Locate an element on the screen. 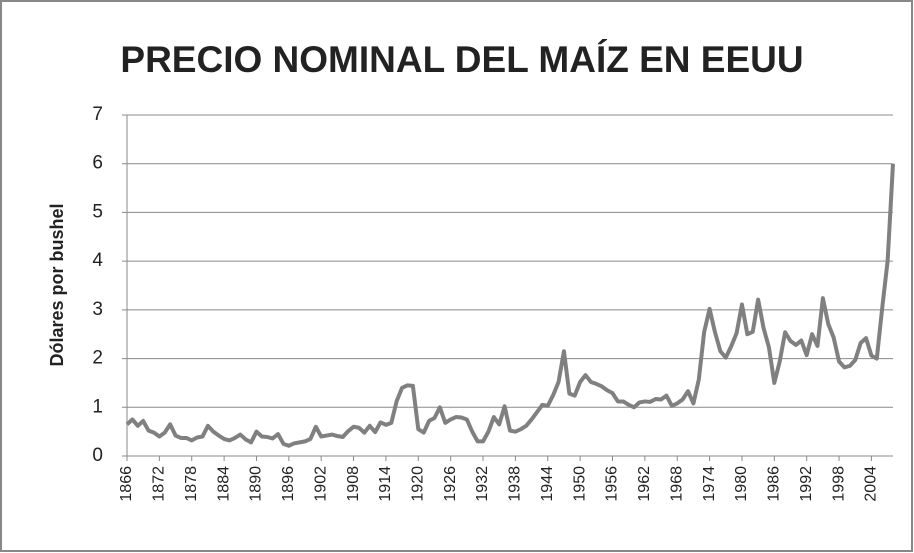  y-axis-label: Dólares por bushel is located at coordinates (57, 284).